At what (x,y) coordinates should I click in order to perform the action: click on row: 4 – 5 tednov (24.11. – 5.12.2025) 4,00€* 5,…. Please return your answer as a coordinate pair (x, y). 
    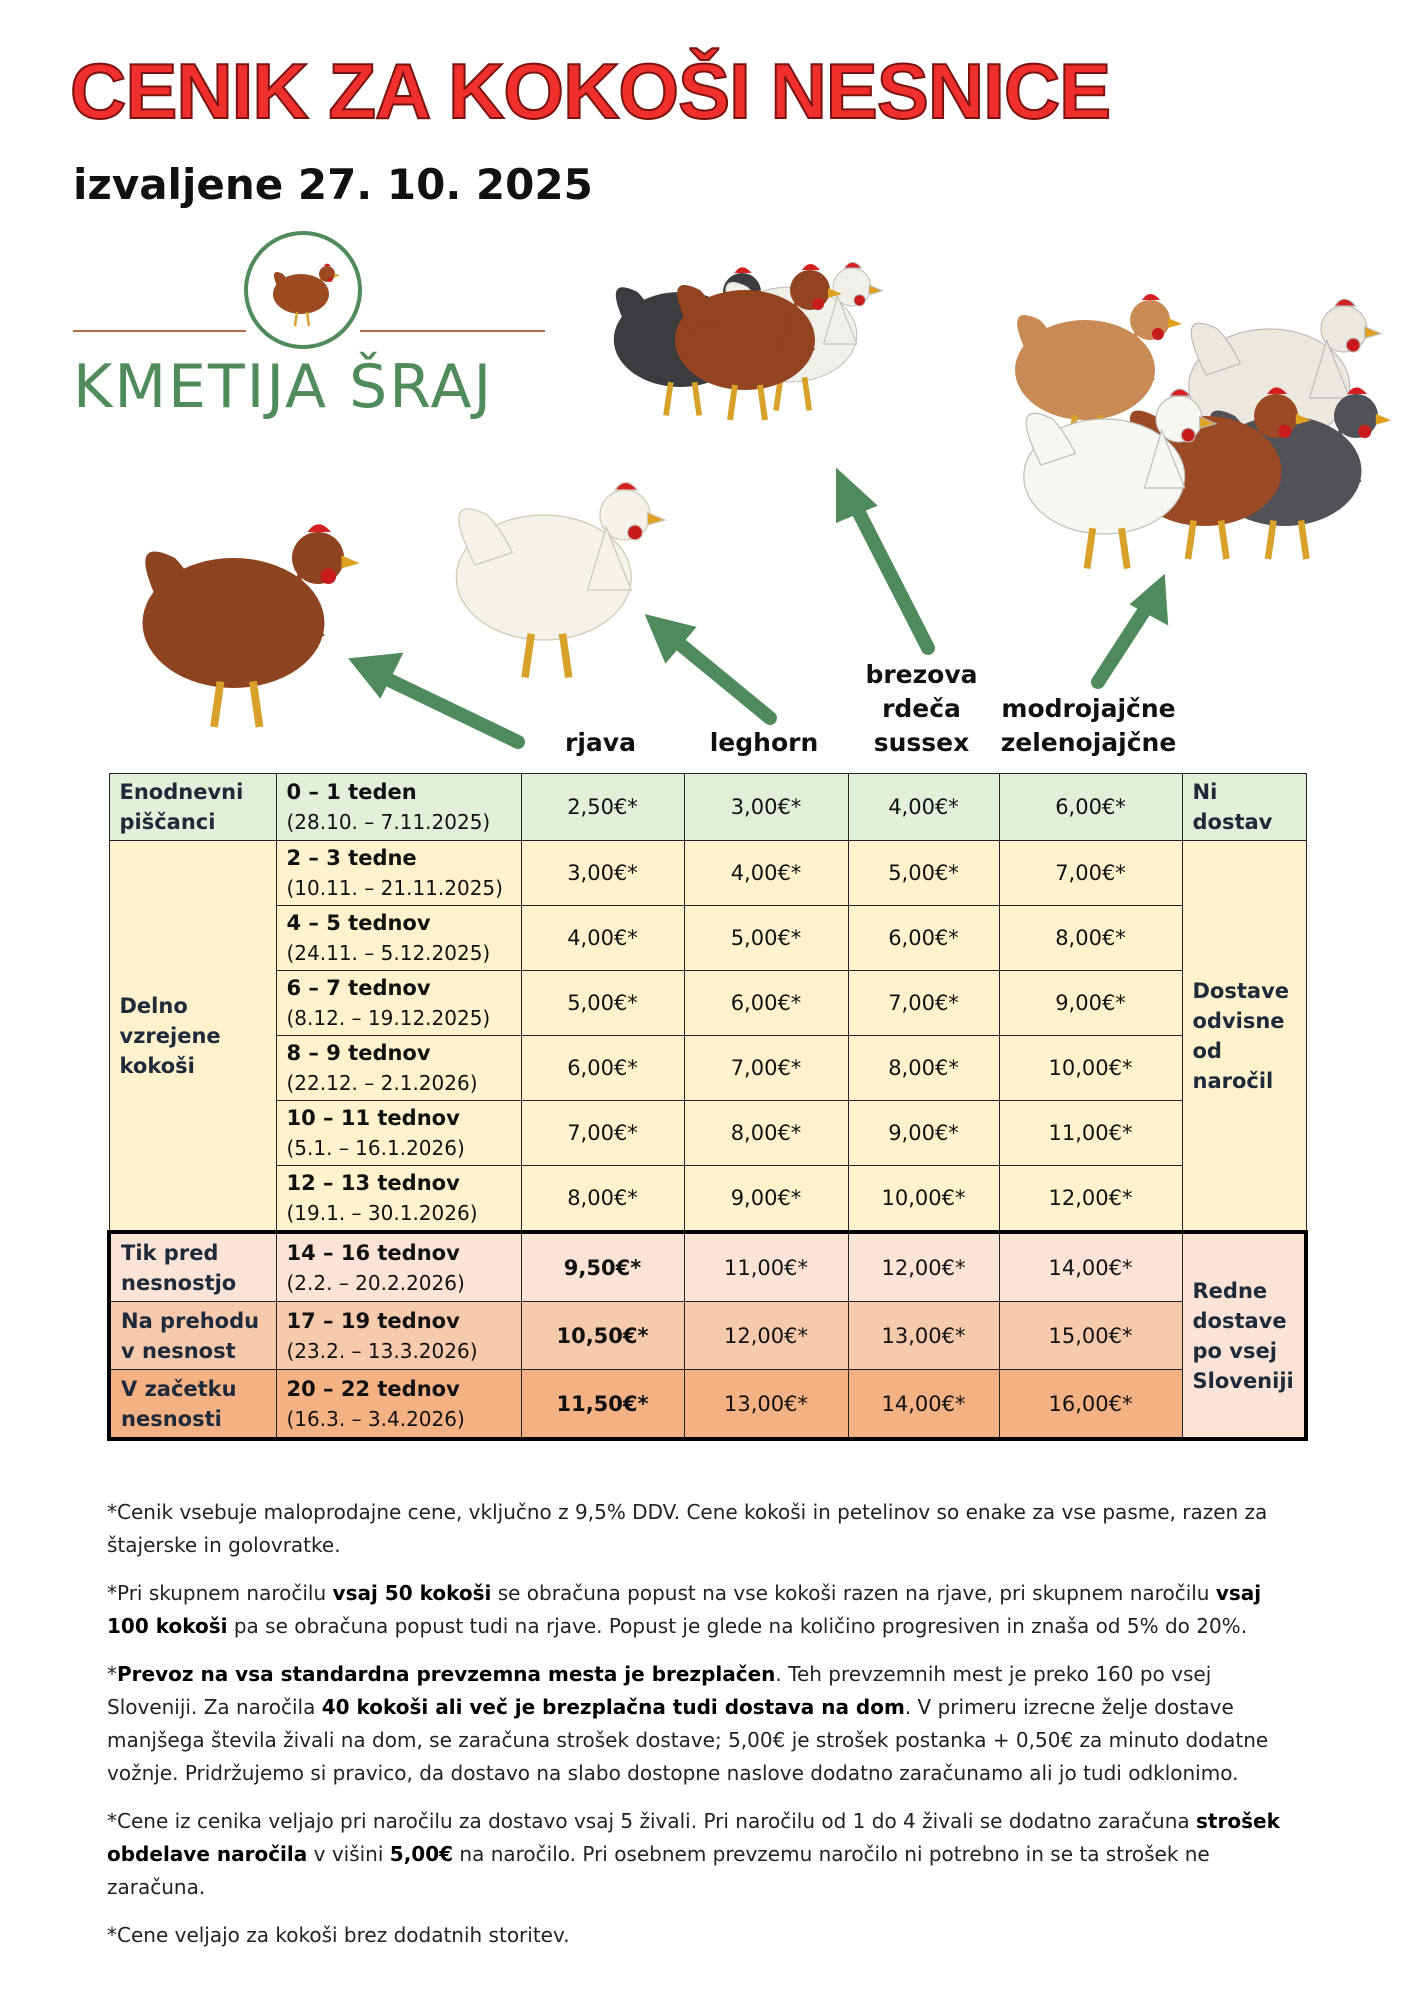
    Looking at the image, I should click on (707, 938).